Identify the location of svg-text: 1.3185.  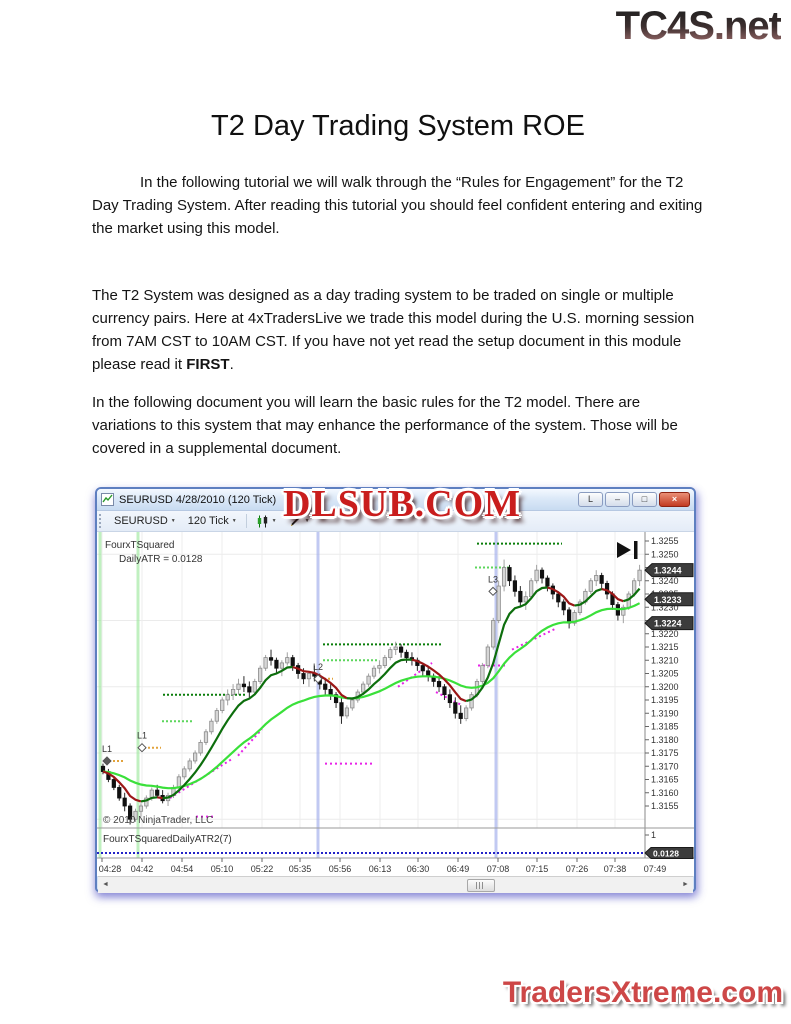
(665, 727).